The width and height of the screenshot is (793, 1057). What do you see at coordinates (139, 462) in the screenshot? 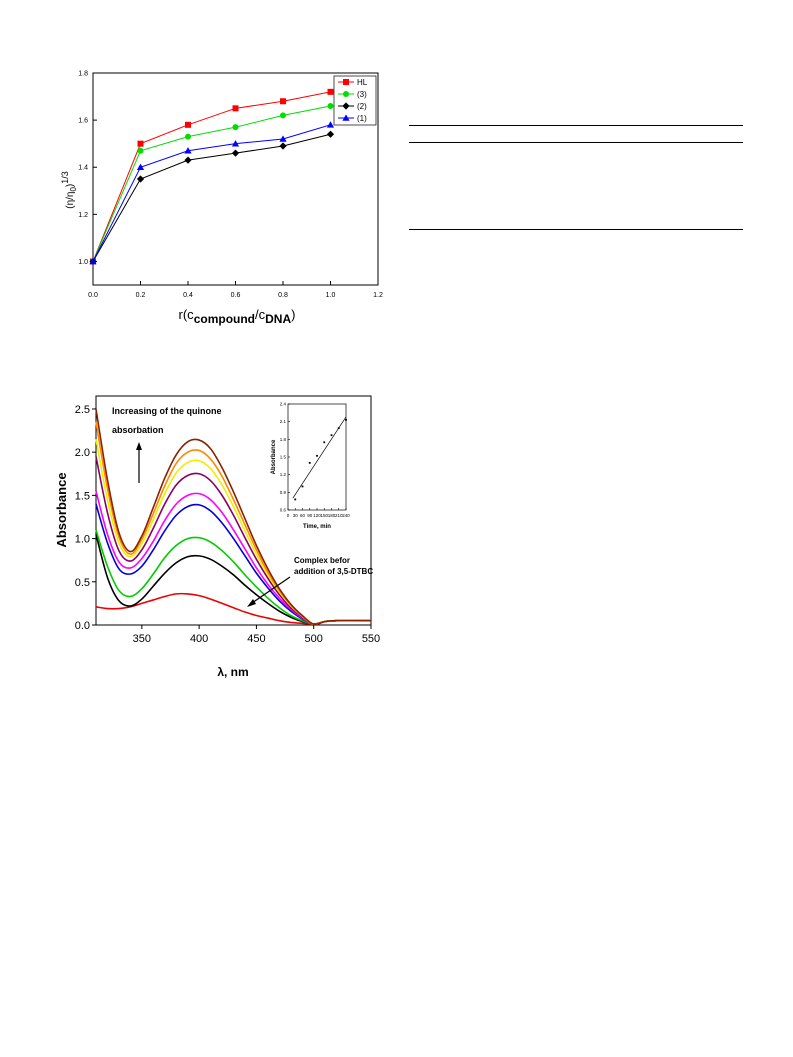
I see `annotation-up-arrow` at bounding box center [139, 462].